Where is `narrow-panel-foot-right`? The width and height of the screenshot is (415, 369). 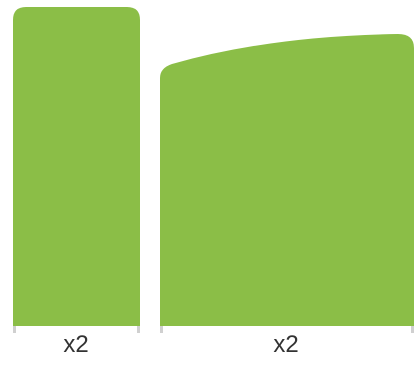 narrow-panel-foot-right is located at coordinates (138, 329).